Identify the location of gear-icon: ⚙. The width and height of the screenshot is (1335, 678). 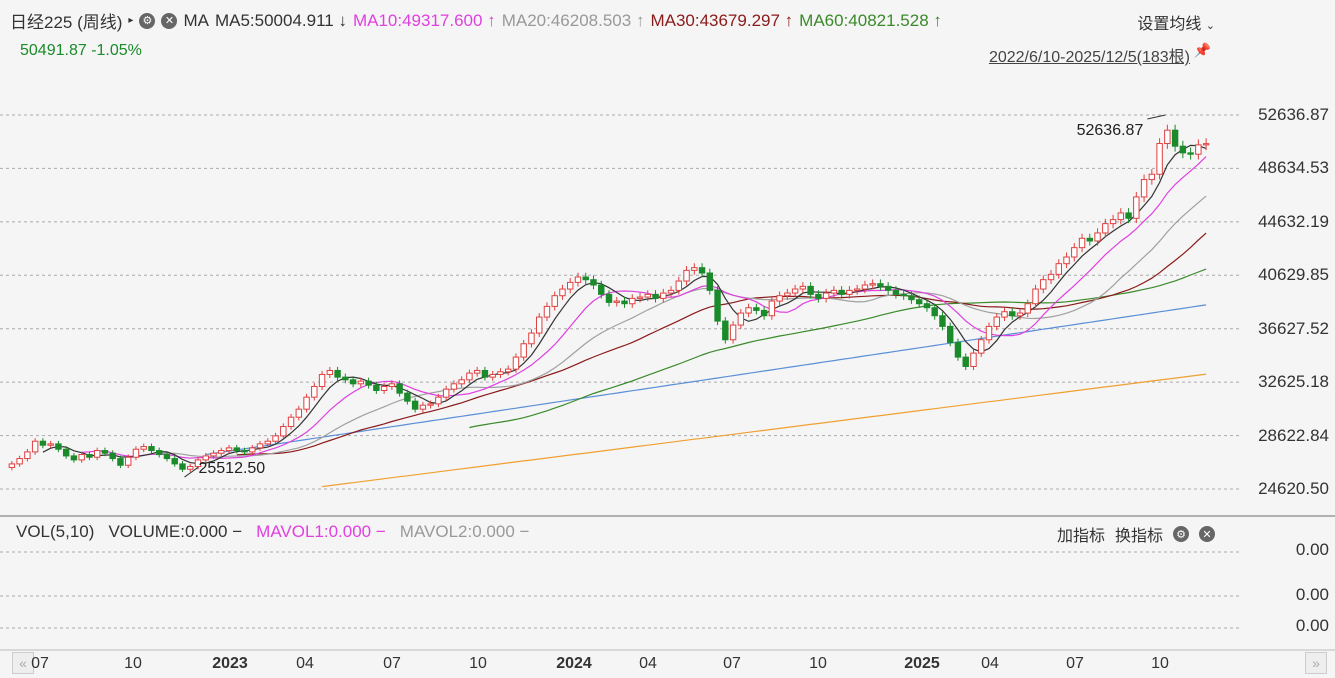
(1181, 534).